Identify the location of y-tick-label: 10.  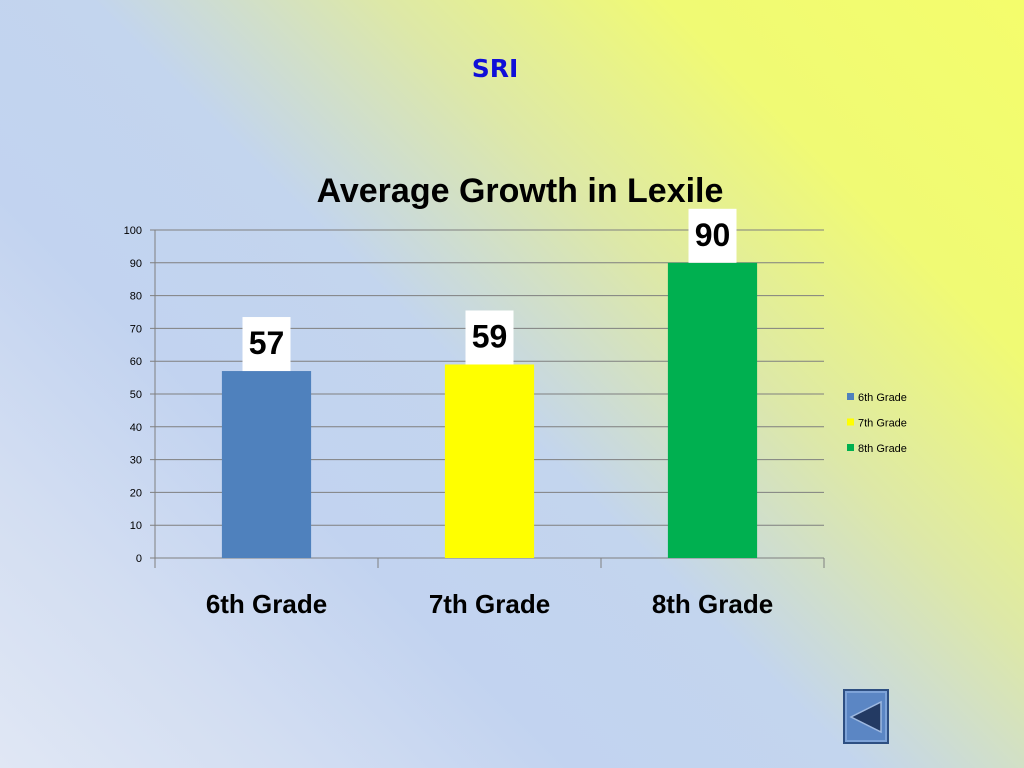
(136, 526).